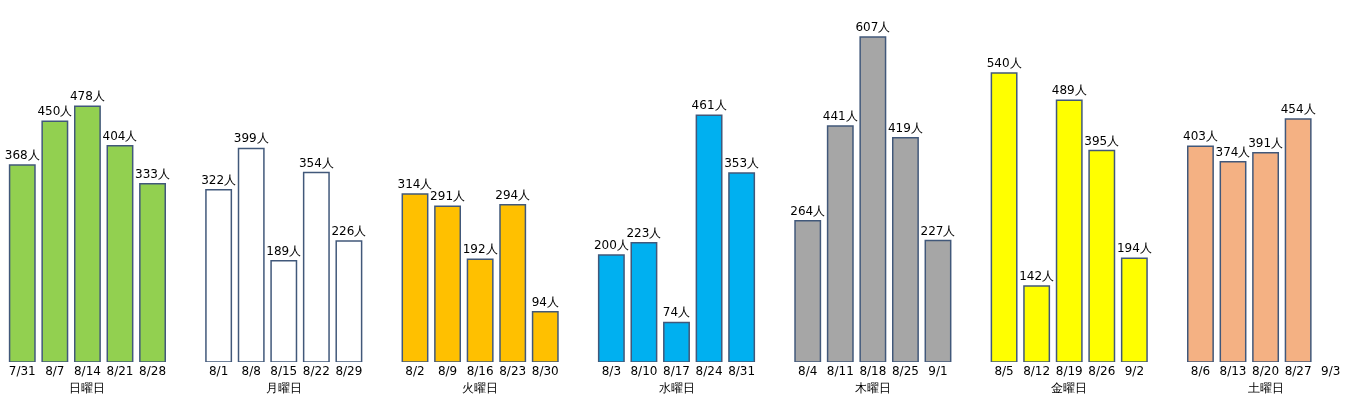 This screenshot has height=410, width=1357. Describe the element at coordinates (284, 250) in the screenshot. I see `data-label: 189人` at that location.